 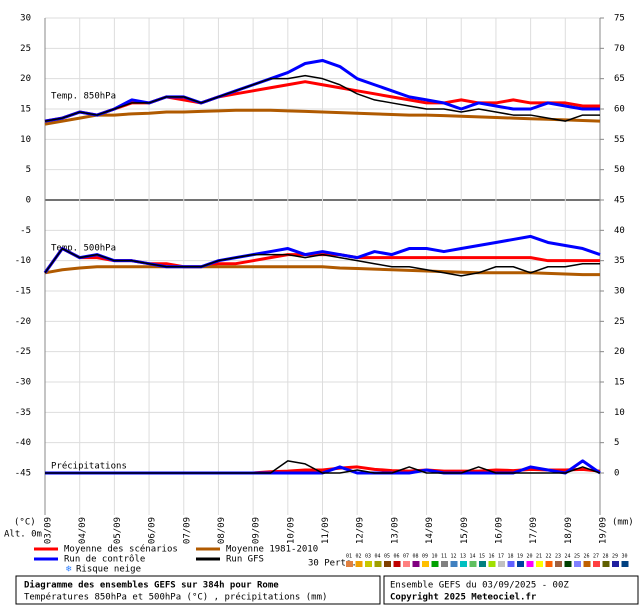 I want to click on run-box, so click(x=511, y=590).